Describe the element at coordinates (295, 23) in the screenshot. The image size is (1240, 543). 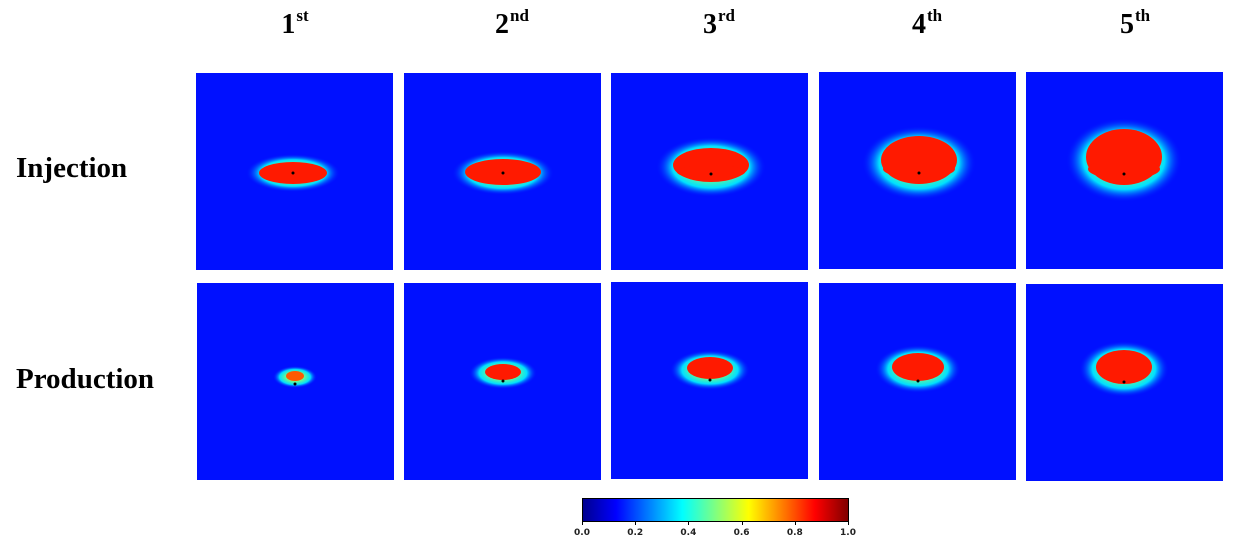
I see `column-header-1st: 1st` at that location.